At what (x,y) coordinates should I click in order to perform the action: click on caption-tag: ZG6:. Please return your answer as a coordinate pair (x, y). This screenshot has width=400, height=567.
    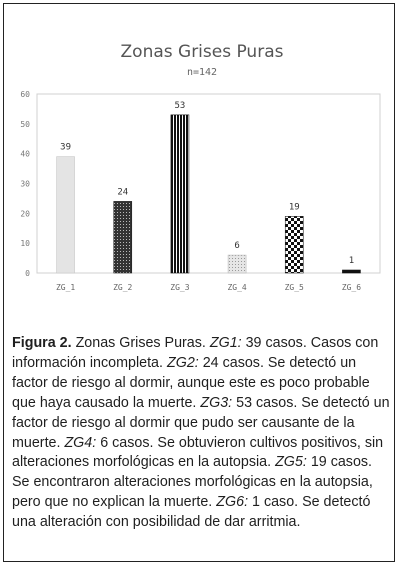
    Looking at the image, I should click on (232, 502).